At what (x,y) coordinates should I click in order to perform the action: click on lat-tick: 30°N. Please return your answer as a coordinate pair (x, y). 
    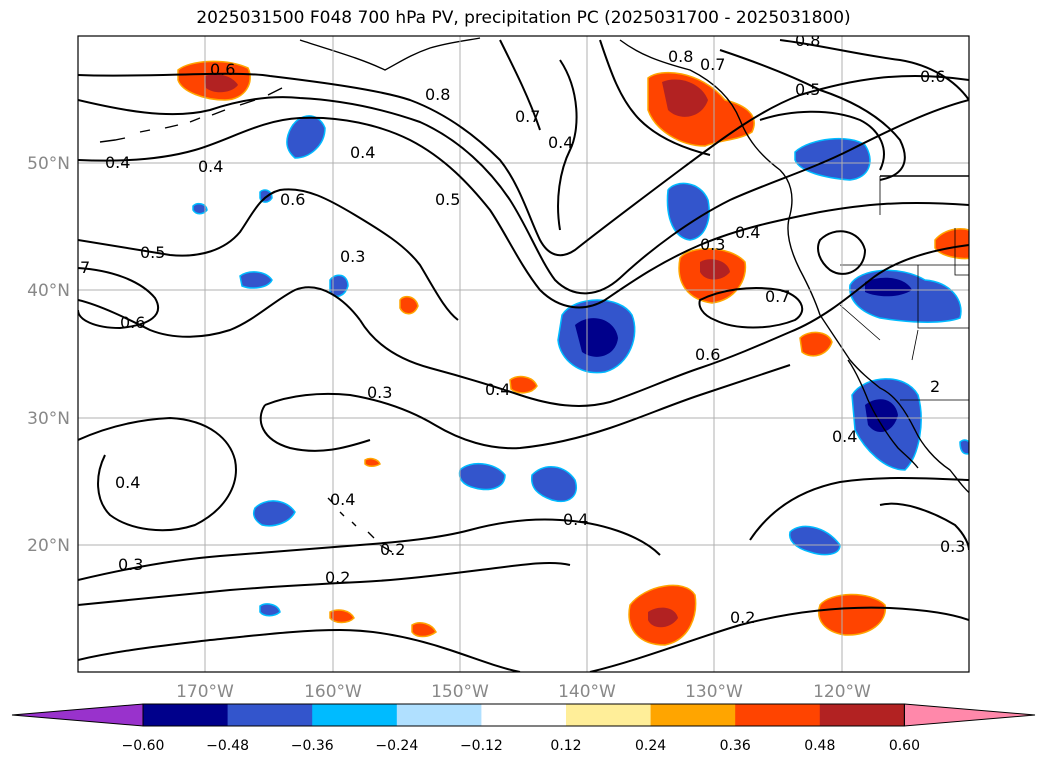
    Looking at the image, I should click on (48, 419).